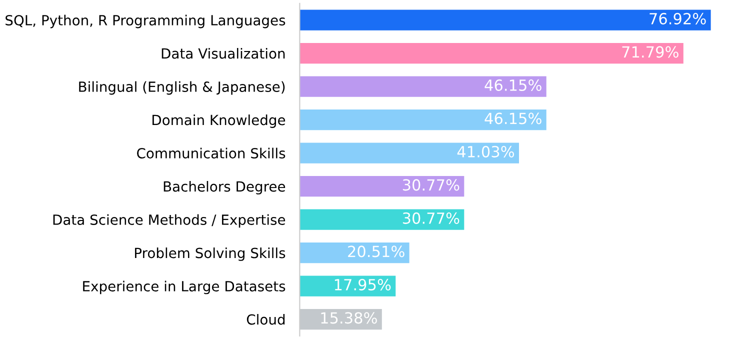 This screenshot has width=740, height=341. What do you see at coordinates (169, 221) in the screenshot?
I see `y-tick-label: Data Science Methods / Expertise` at bounding box center [169, 221].